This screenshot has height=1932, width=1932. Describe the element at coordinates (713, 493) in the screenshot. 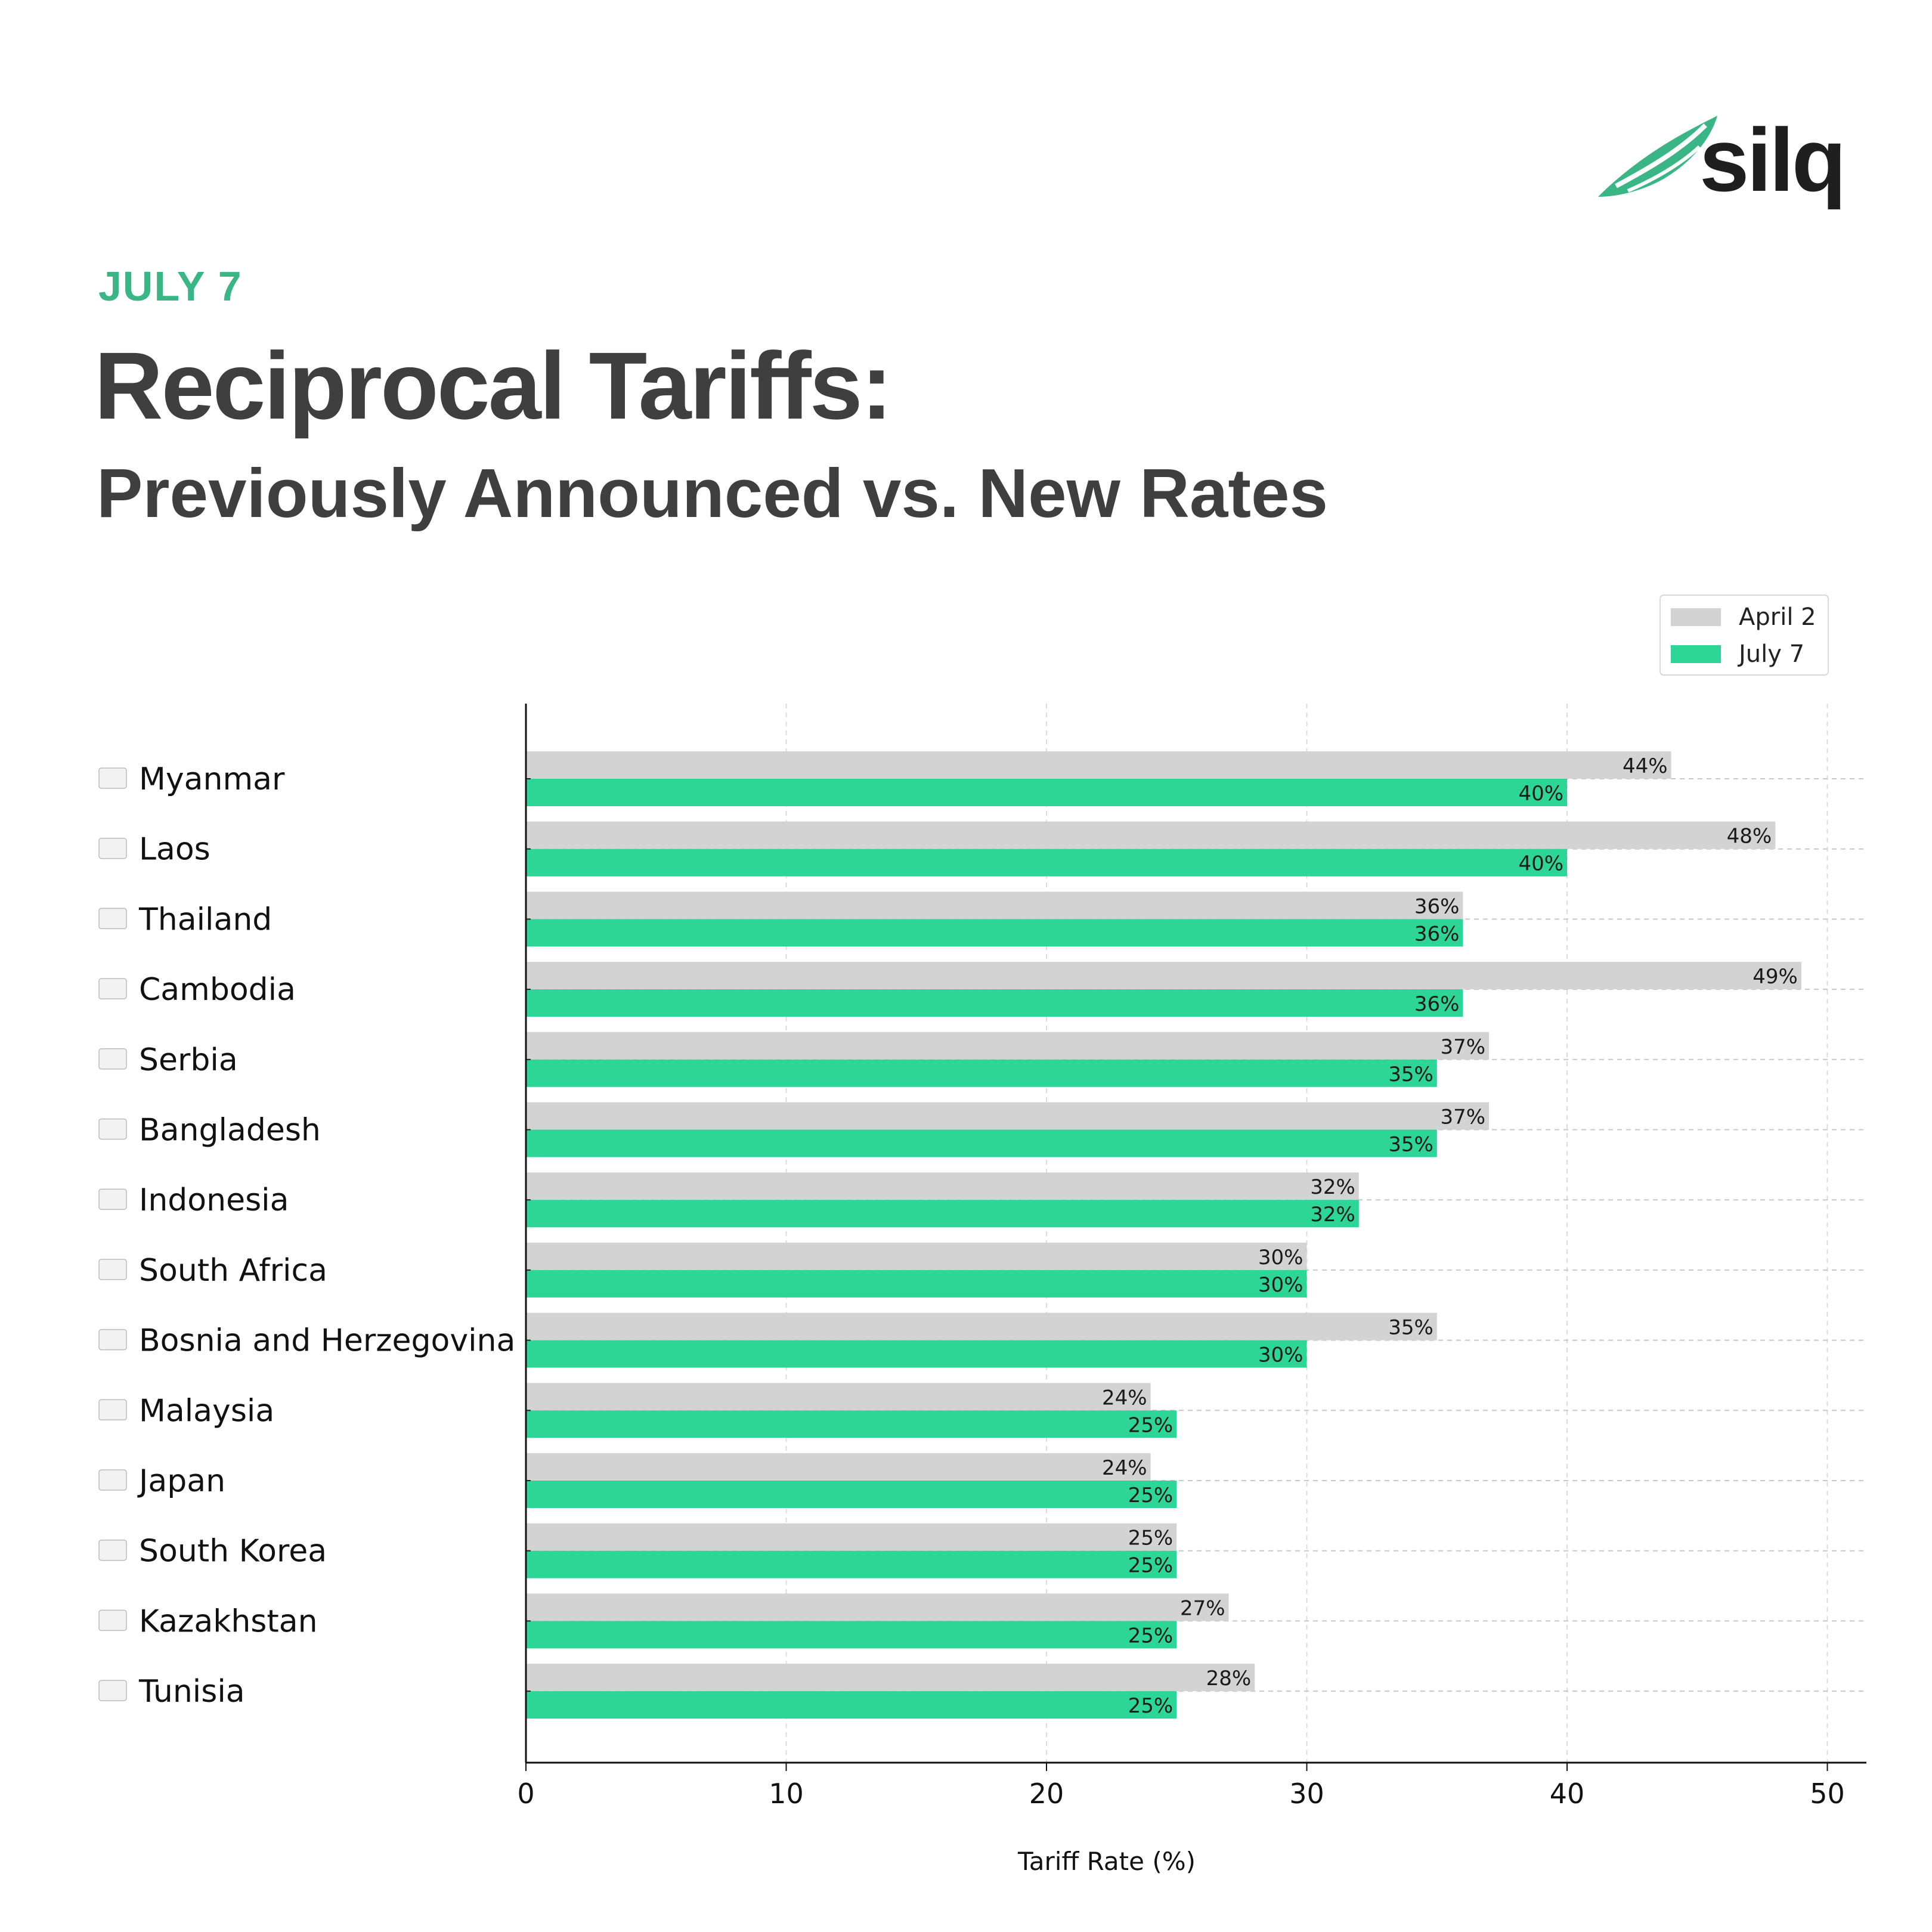

I see `page-subtitle: Previously Announced vs. New Rates` at that location.